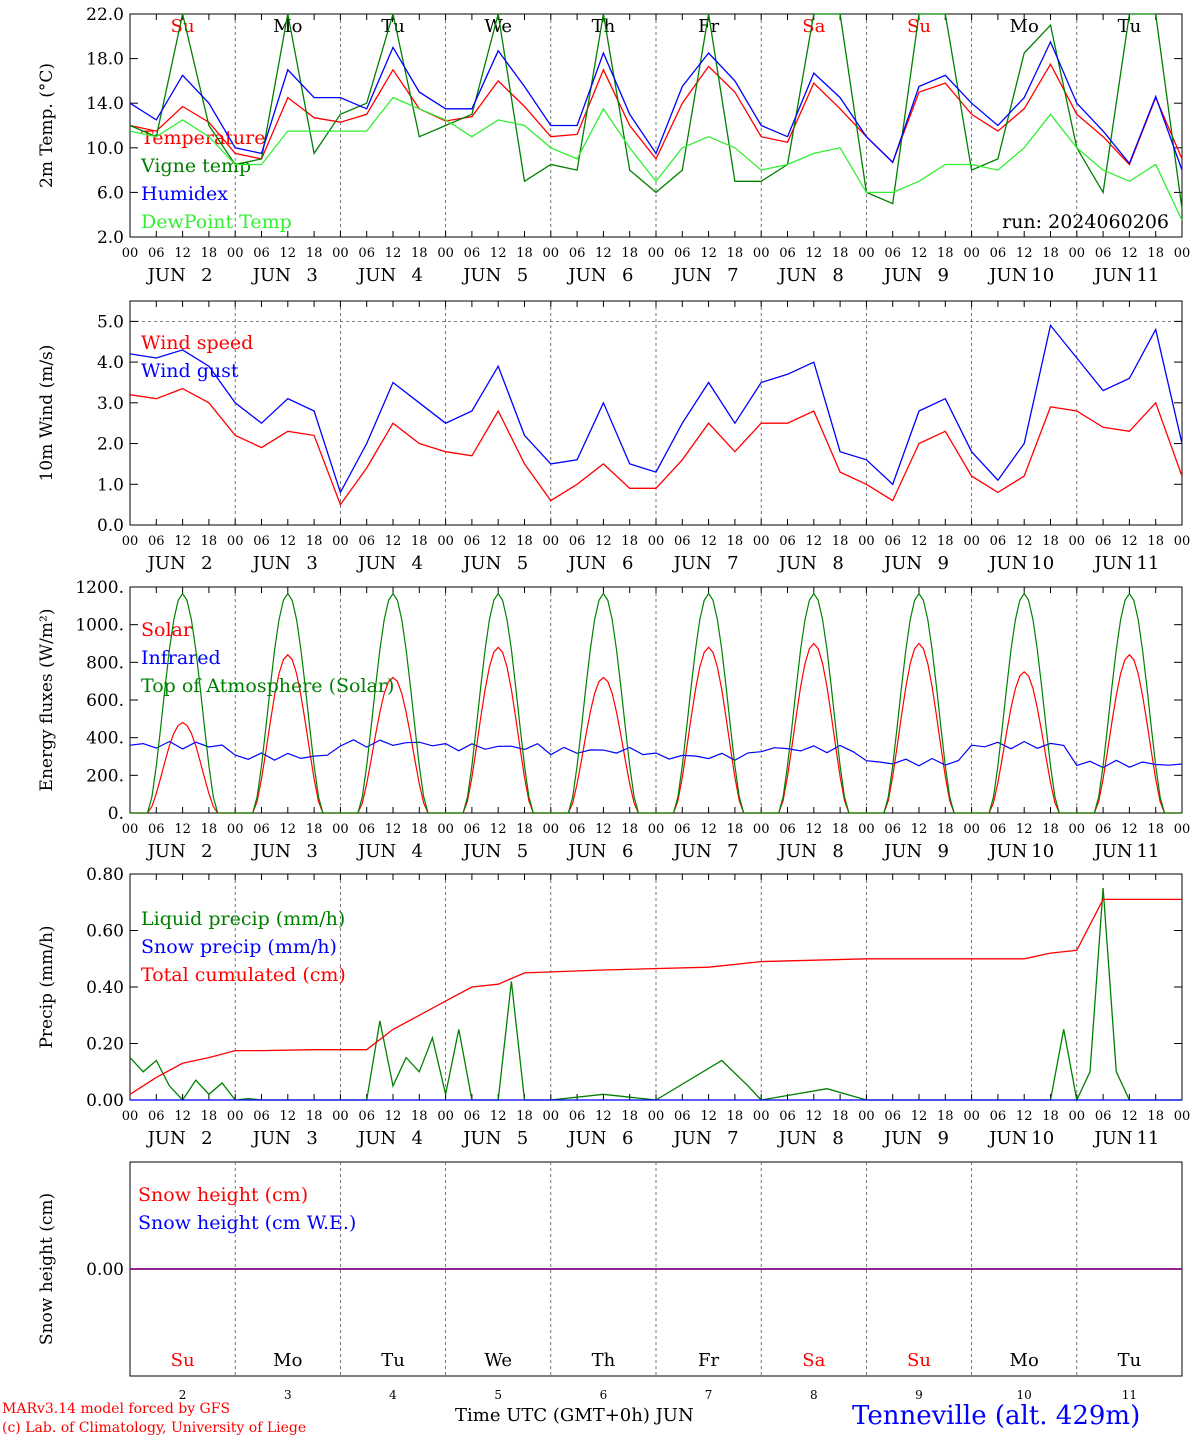  Describe the element at coordinates (522, 563) in the screenshot. I see `x-day-number-label: 5` at that location.